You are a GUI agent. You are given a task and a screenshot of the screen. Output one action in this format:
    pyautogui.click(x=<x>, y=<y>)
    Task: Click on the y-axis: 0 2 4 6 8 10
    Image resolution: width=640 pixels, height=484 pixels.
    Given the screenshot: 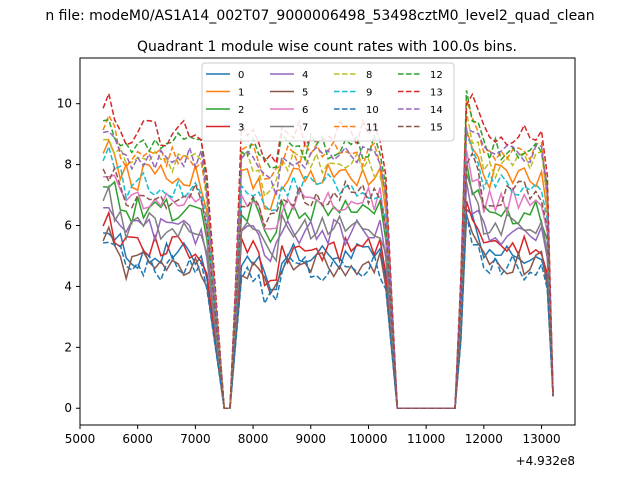 What is the action you would take?
    pyautogui.click(x=68, y=256)
    